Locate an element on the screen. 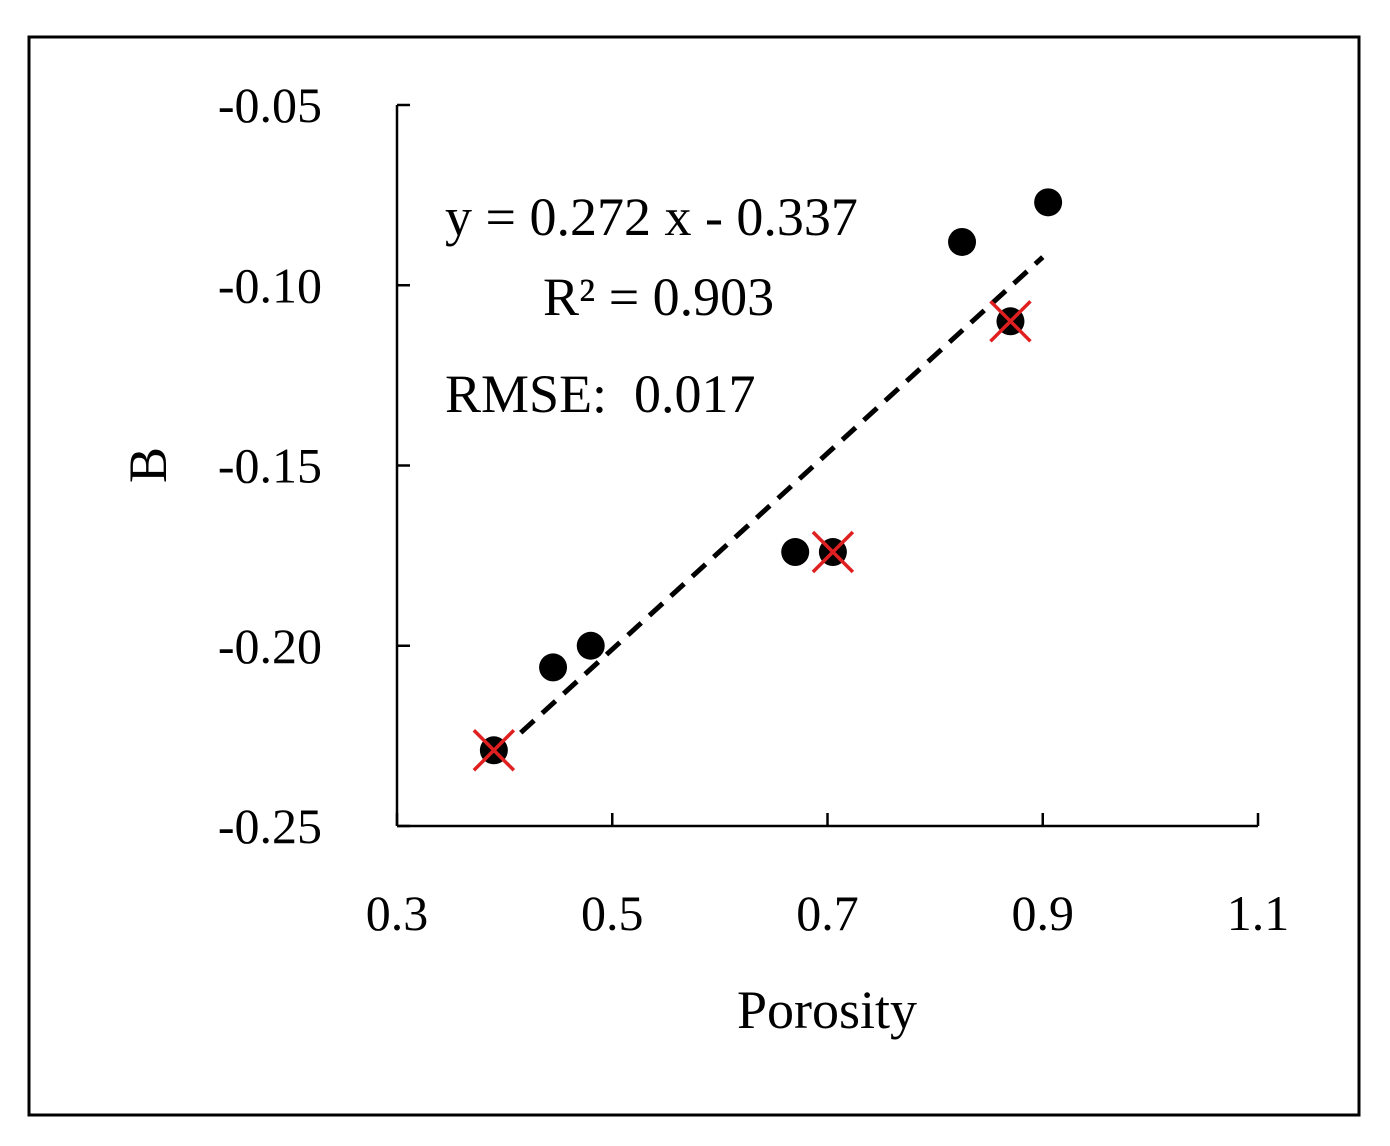 This screenshot has width=1390, height=1146. equation-label: y = 0.272 x - 0.337 is located at coordinates (651, 217).